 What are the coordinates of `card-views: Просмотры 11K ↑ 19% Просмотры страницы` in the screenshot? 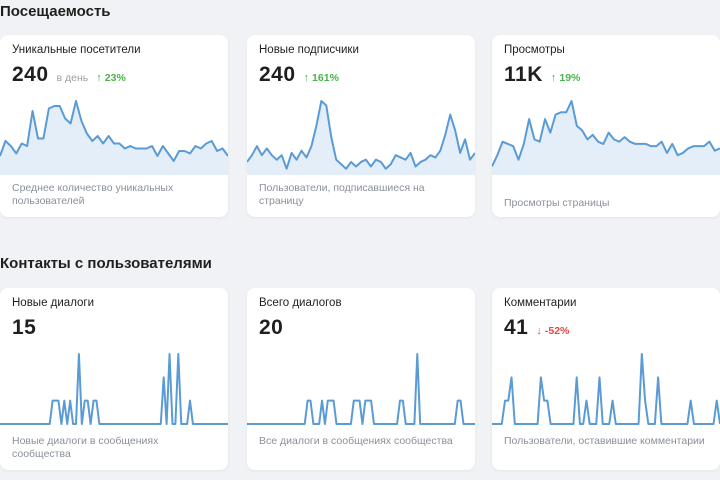 It's located at (606, 126).